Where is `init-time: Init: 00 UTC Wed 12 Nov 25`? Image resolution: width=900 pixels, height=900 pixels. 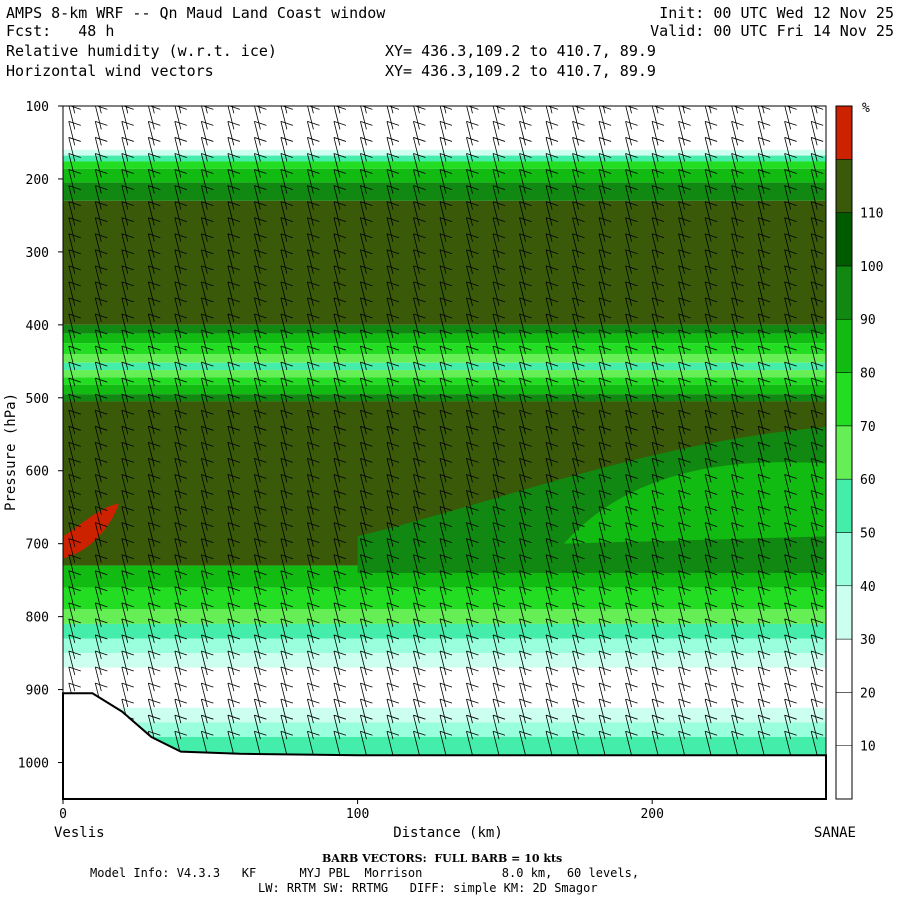 init-time: Init: 00 UTC Wed 12 Nov 25 is located at coordinates (776, 13).